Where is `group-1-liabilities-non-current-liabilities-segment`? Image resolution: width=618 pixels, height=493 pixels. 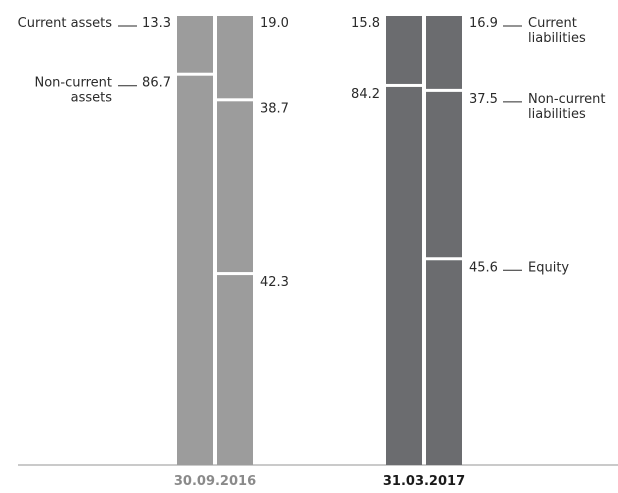
group-1-liabilities-non-current-liabilities-segment is located at coordinates (235, 187).